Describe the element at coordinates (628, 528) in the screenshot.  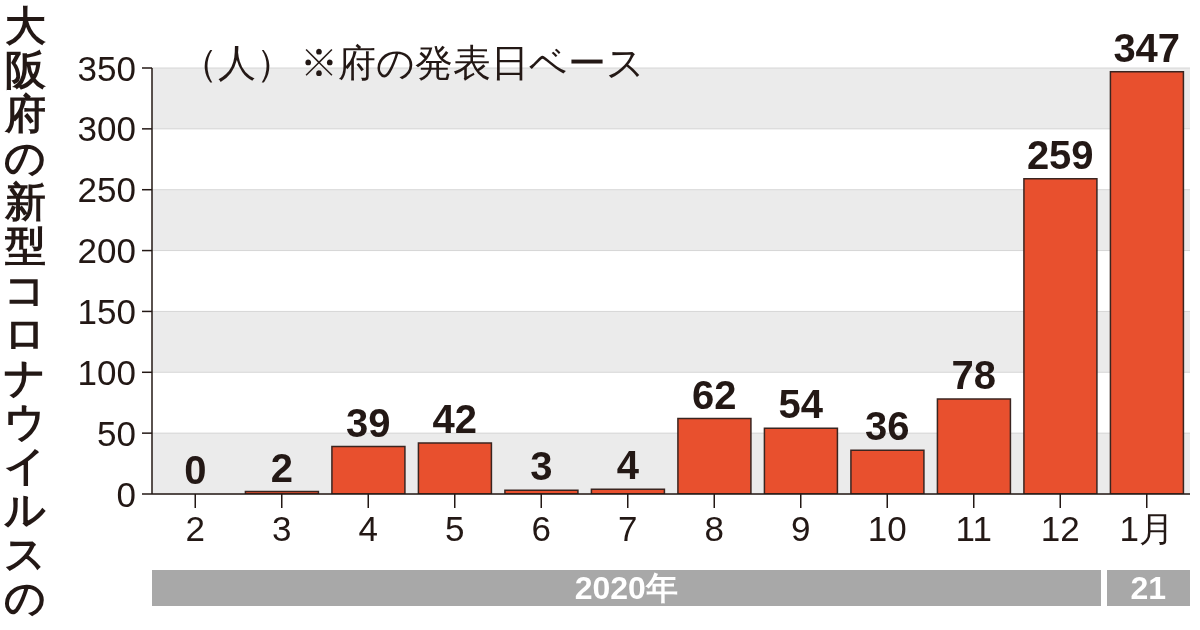
I see `x-tick-label: 7` at that location.